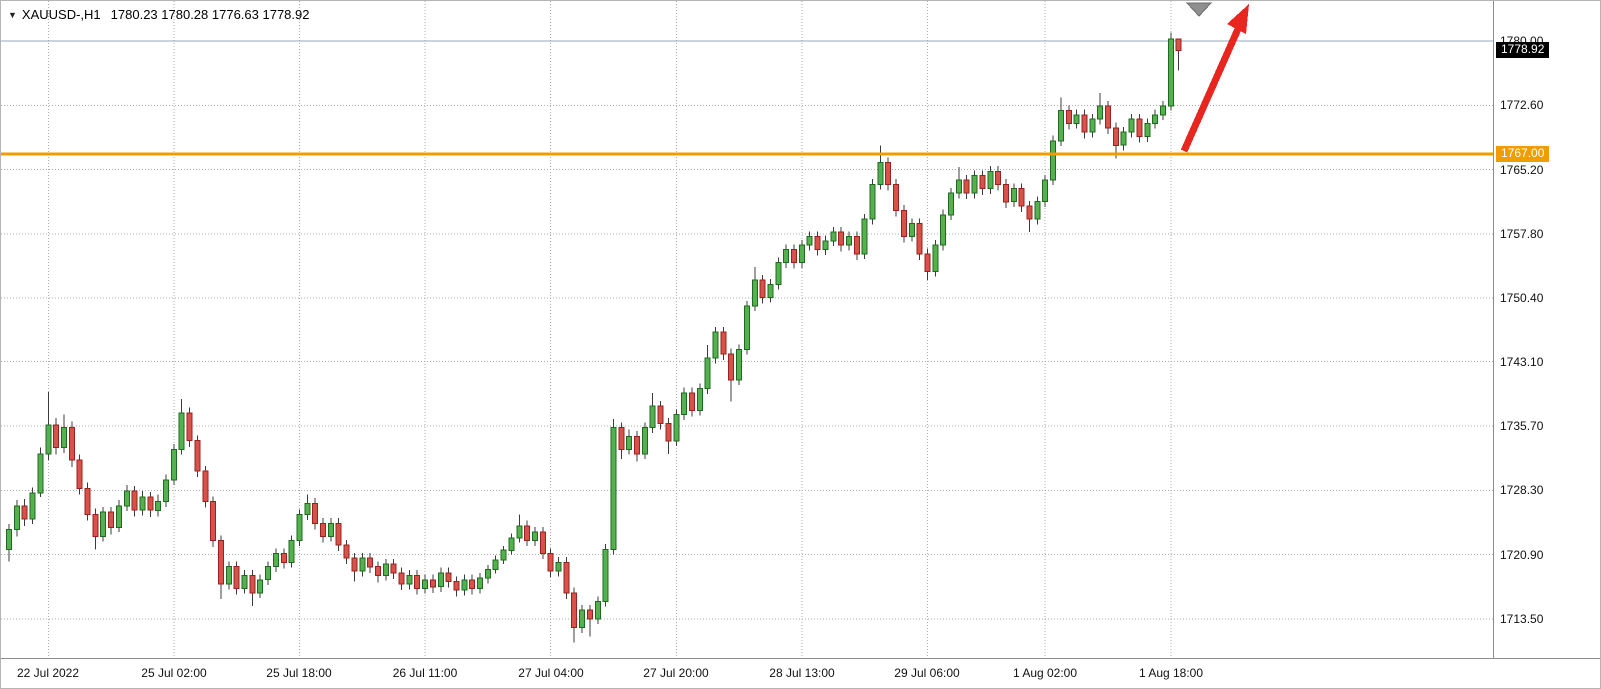  I want to click on price-axis-label: 1757.80, so click(1522, 234).